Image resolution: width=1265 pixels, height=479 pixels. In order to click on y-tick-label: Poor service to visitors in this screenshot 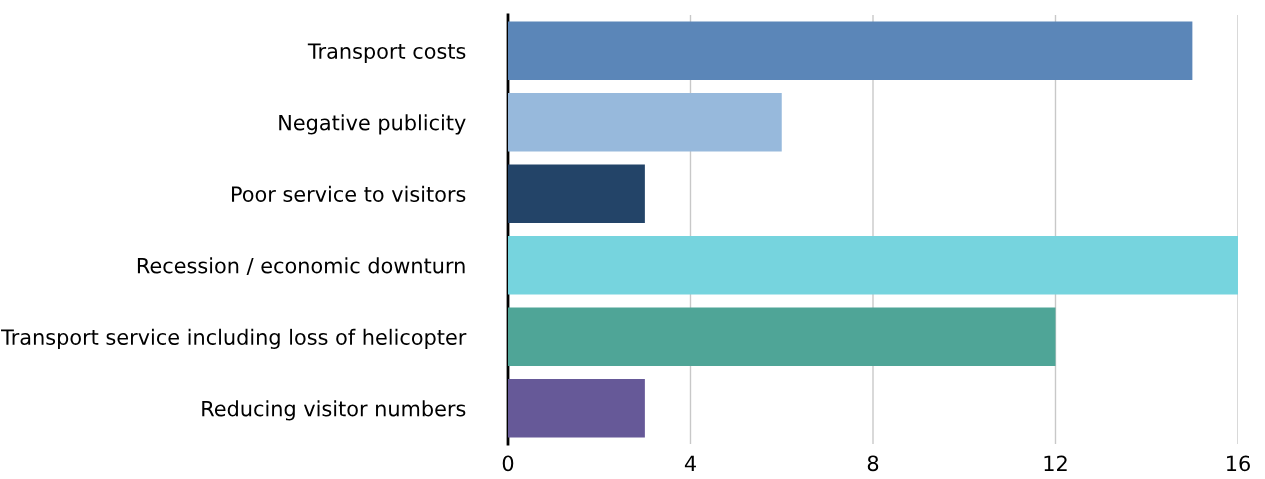, I will do `click(349, 193)`.